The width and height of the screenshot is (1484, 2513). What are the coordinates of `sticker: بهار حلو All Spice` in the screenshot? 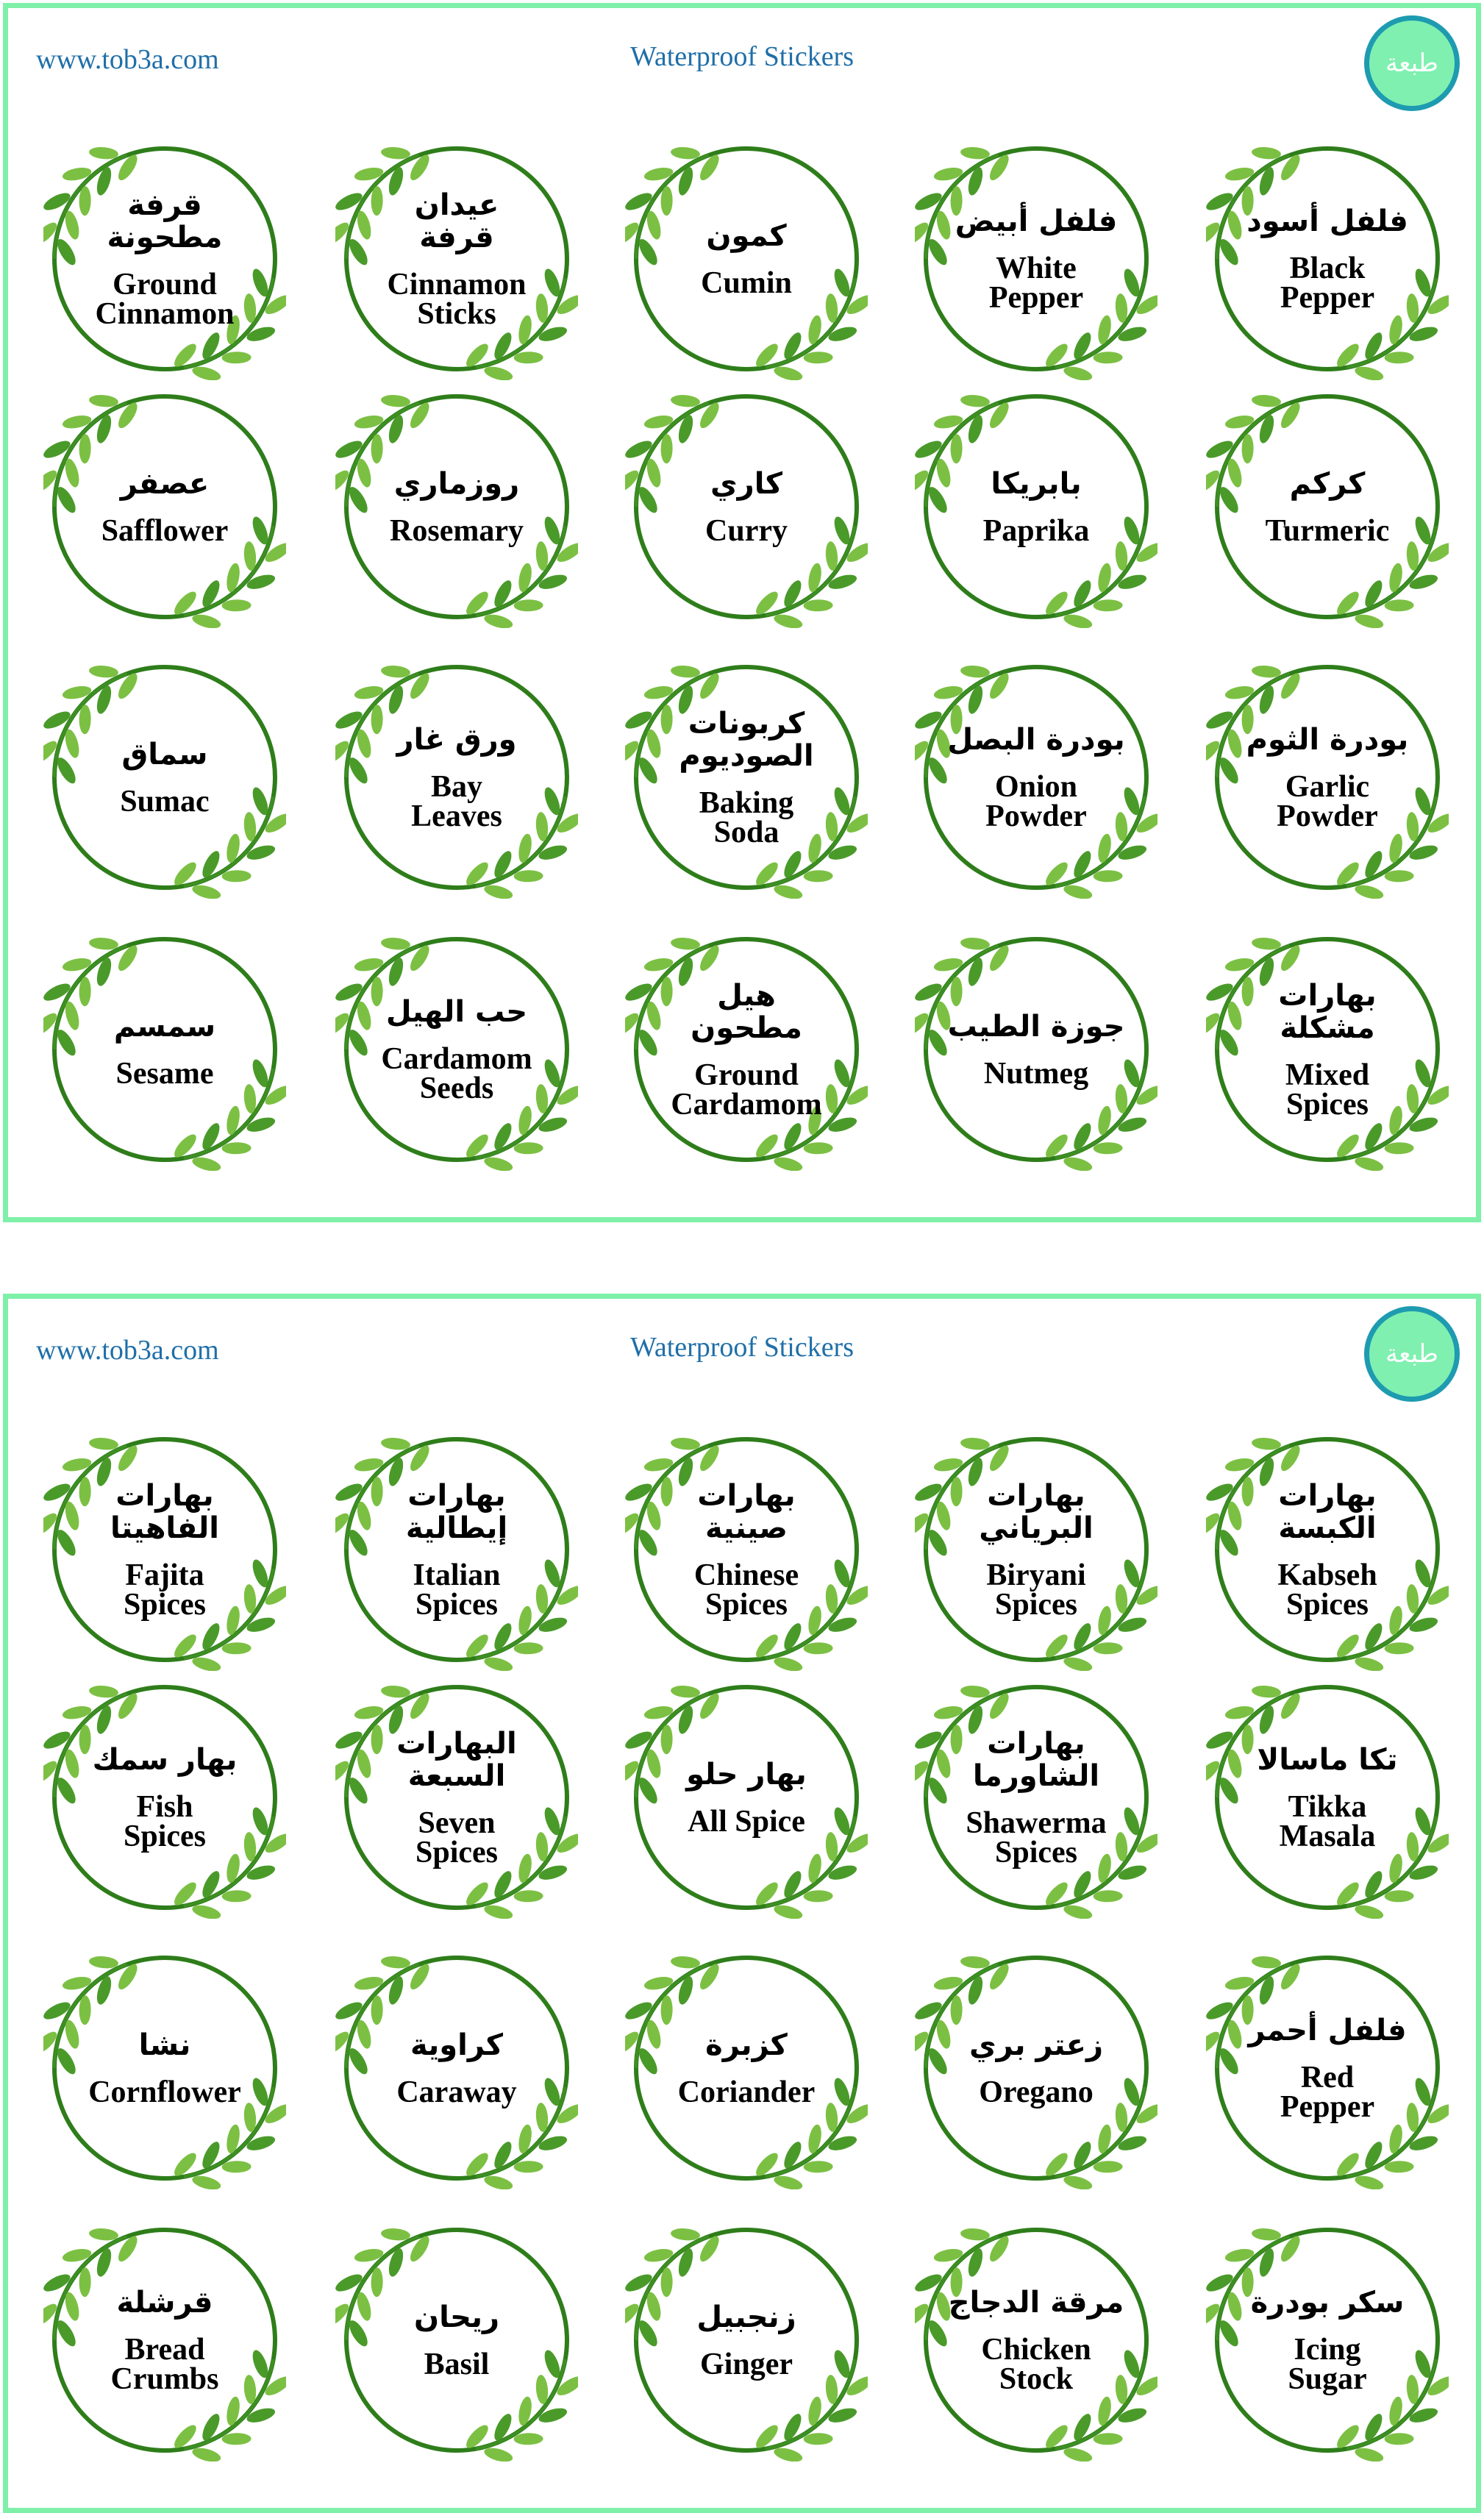 It's located at (746, 1798).